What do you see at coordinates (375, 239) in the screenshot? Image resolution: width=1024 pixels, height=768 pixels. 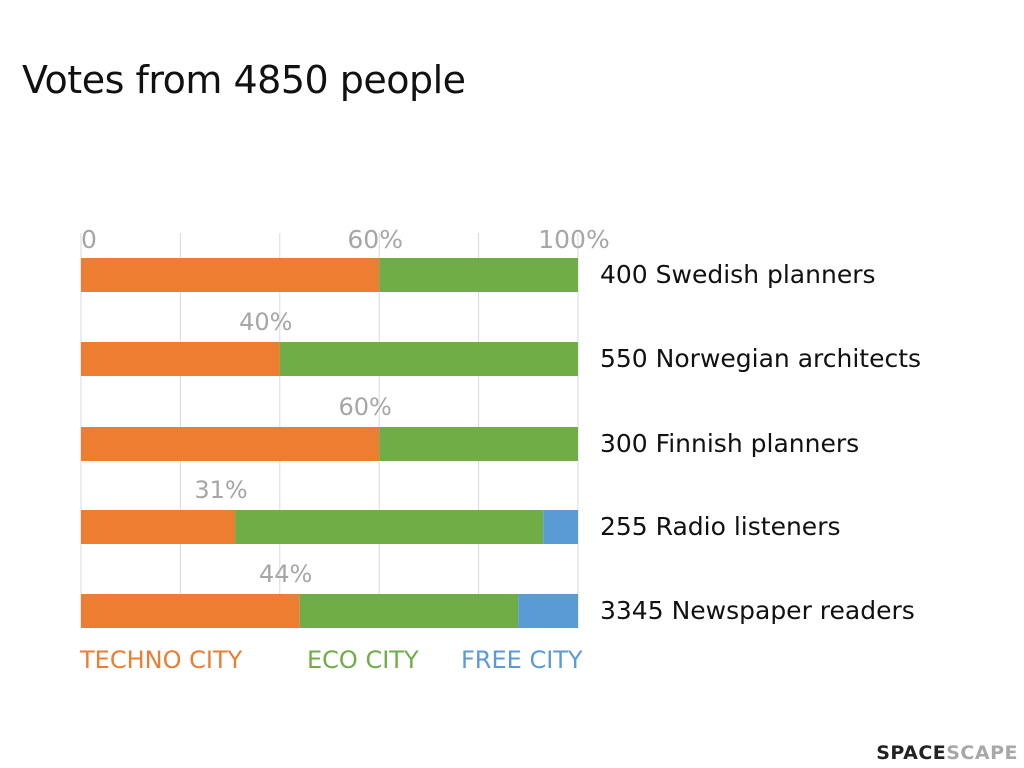 I see `axis-tick-label: 60%` at bounding box center [375, 239].